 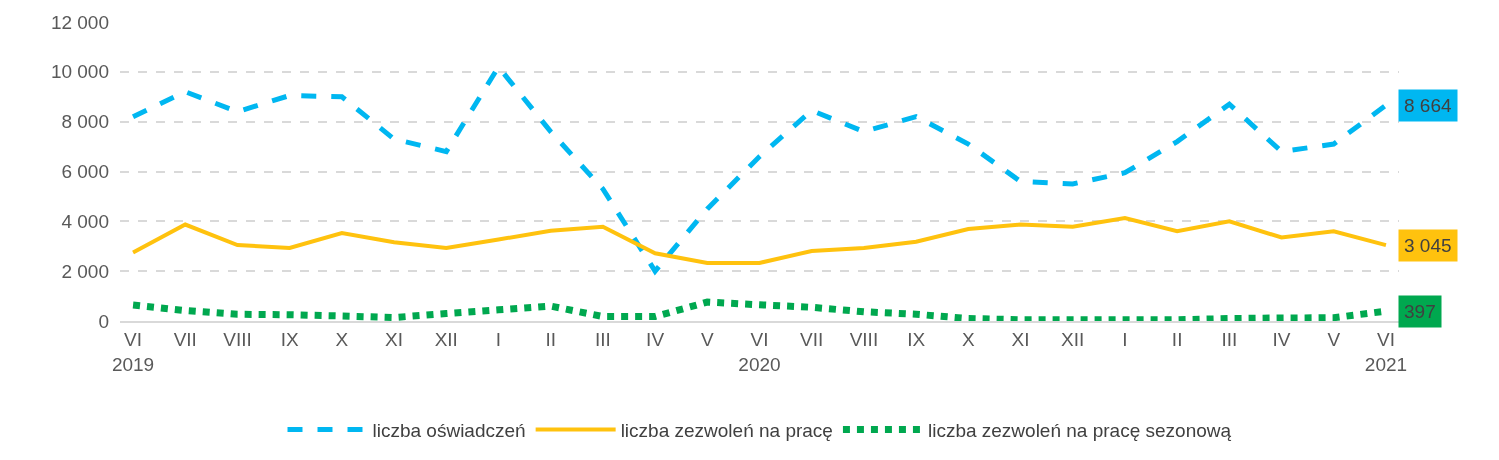 I want to click on data-label: 397, so click(x=1420, y=311).